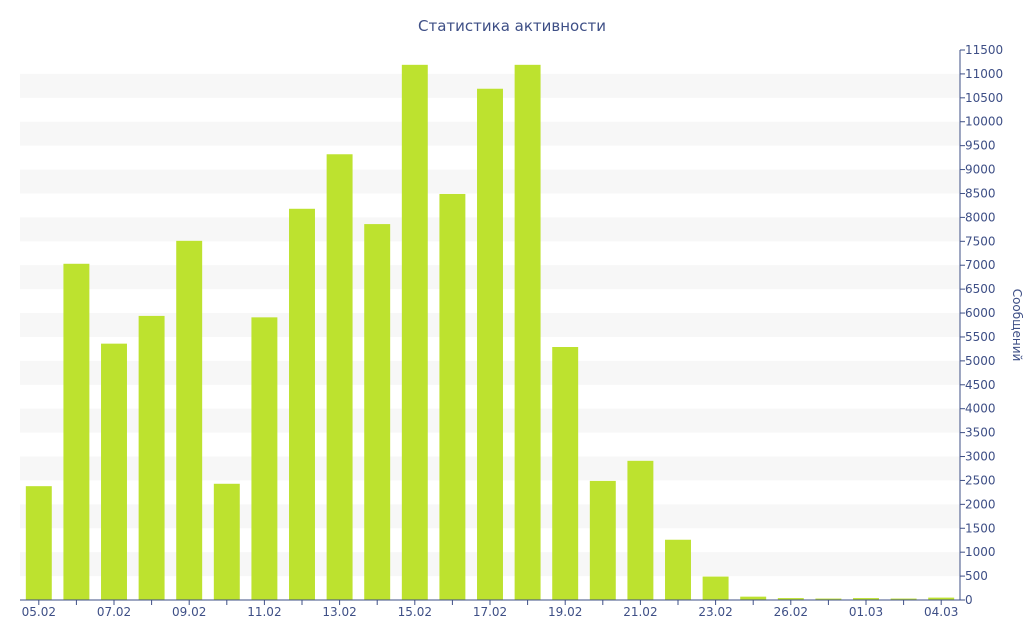  I want to click on bar-26.02, so click(790, 599).